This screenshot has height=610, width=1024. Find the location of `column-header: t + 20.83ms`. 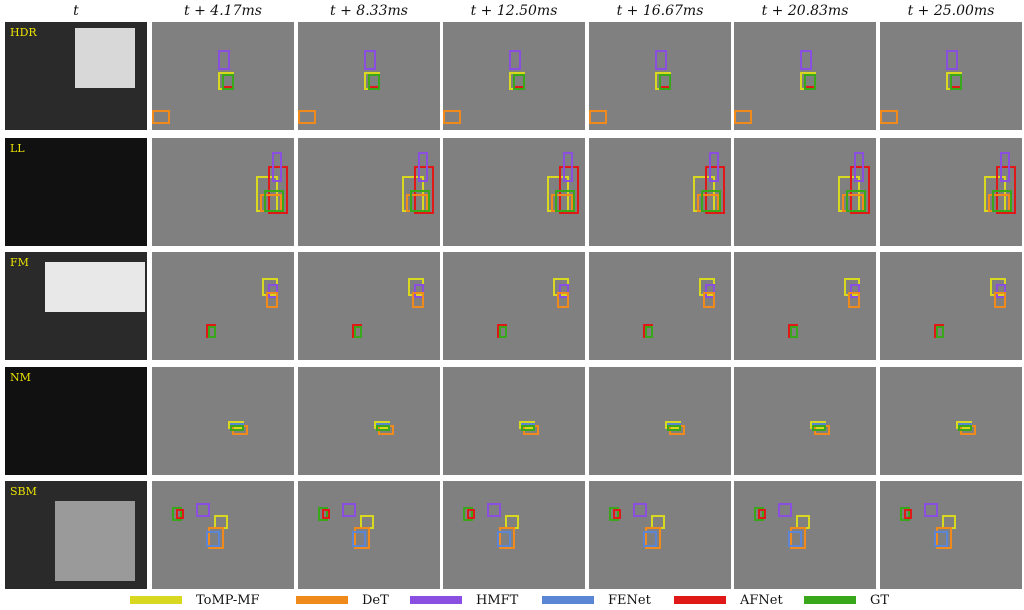

column-header: t + 20.83ms is located at coordinates (805, 11).